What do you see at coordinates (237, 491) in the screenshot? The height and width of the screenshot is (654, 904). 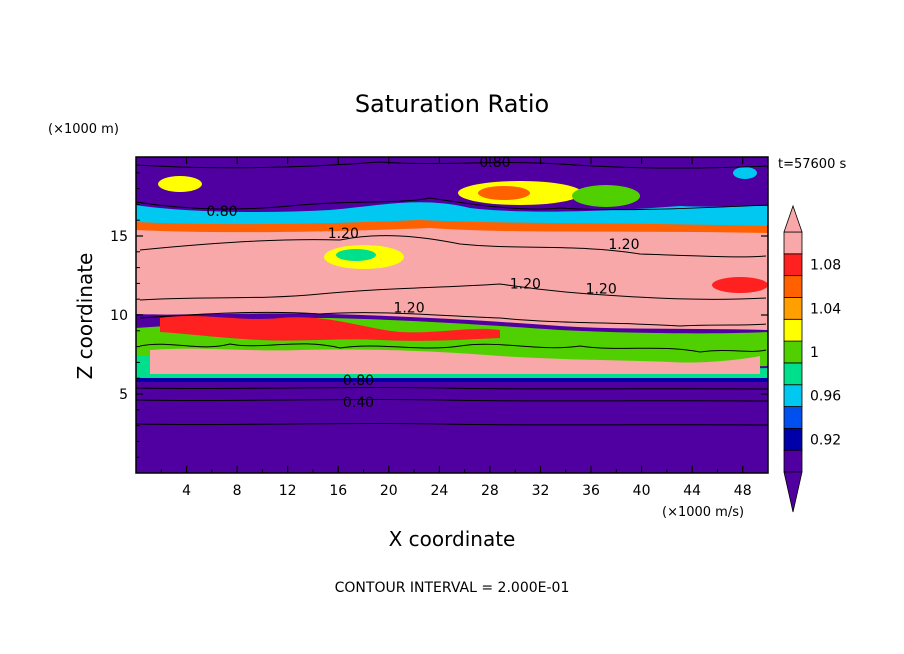 I see `x-tick-label: 8` at bounding box center [237, 491].